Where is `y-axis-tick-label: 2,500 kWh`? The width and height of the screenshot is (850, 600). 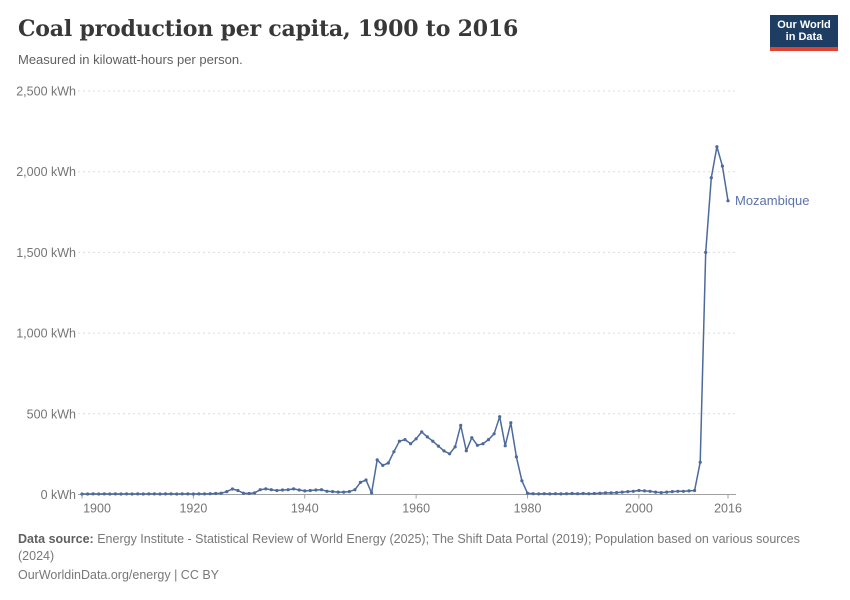
y-axis-tick-label: 2,500 kWh is located at coordinates (46, 92).